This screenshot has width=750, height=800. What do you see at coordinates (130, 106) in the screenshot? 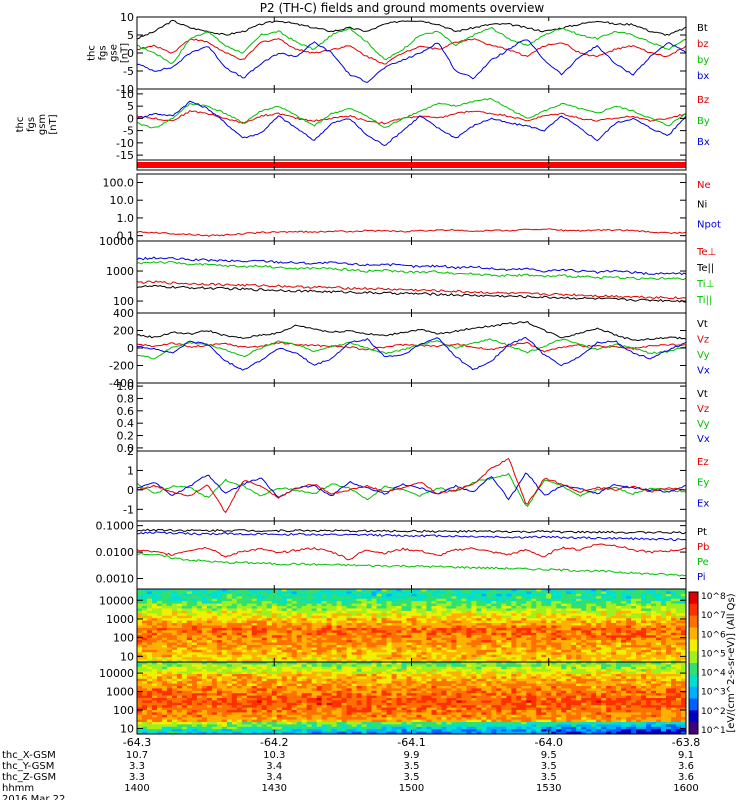
I see `y-tick-label: 5` at bounding box center [130, 106].